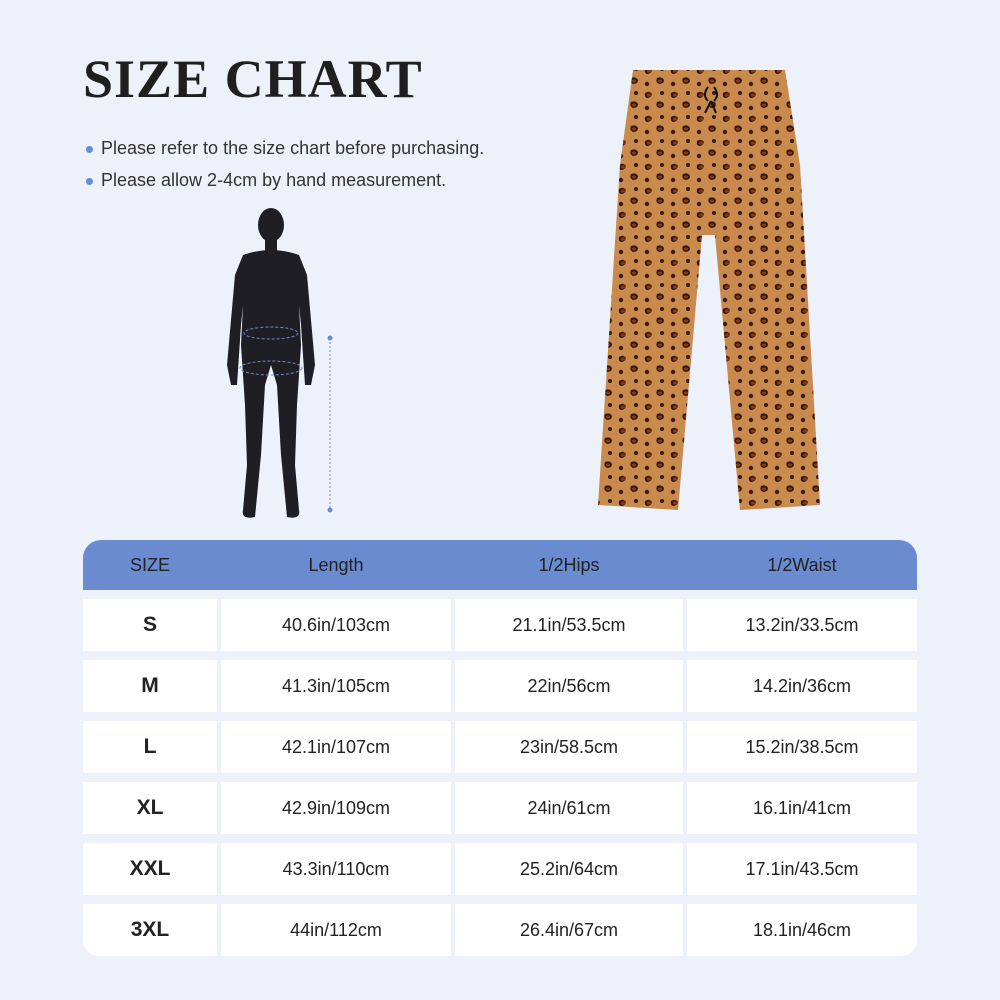 Image resolution: width=1000 pixels, height=1000 pixels. What do you see at coordinates (150, 625) in the screenshot?
I see `size-cell: S` at bounding box center [150, 625].